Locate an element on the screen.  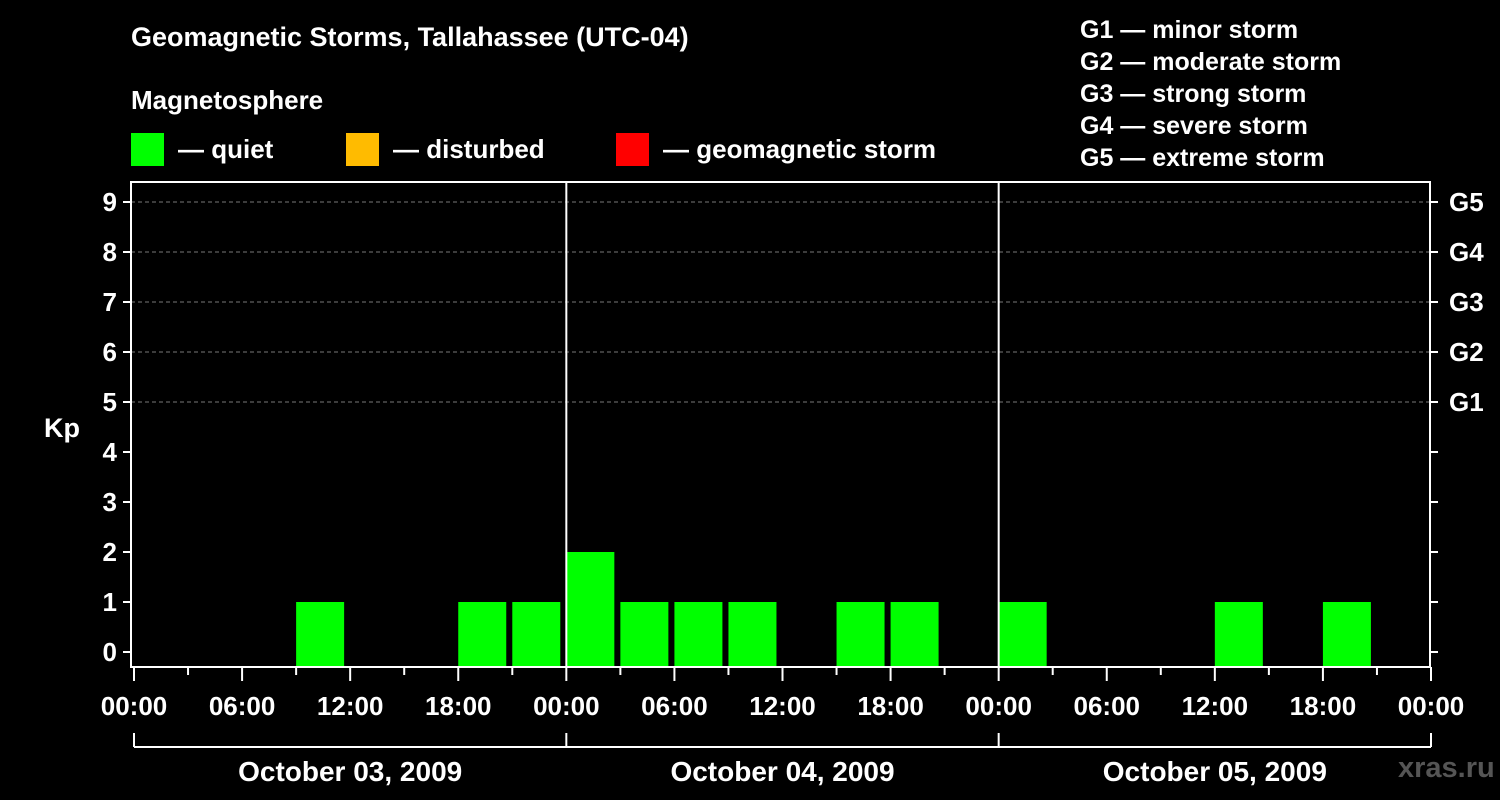
y-tick-label: 0 is located at coordinates (110, 652).